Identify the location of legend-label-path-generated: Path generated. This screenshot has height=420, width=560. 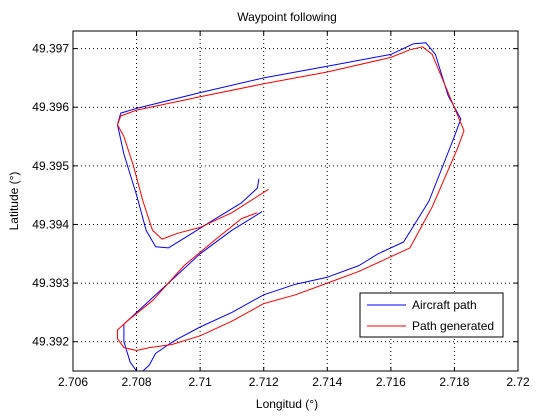
(453, 326).